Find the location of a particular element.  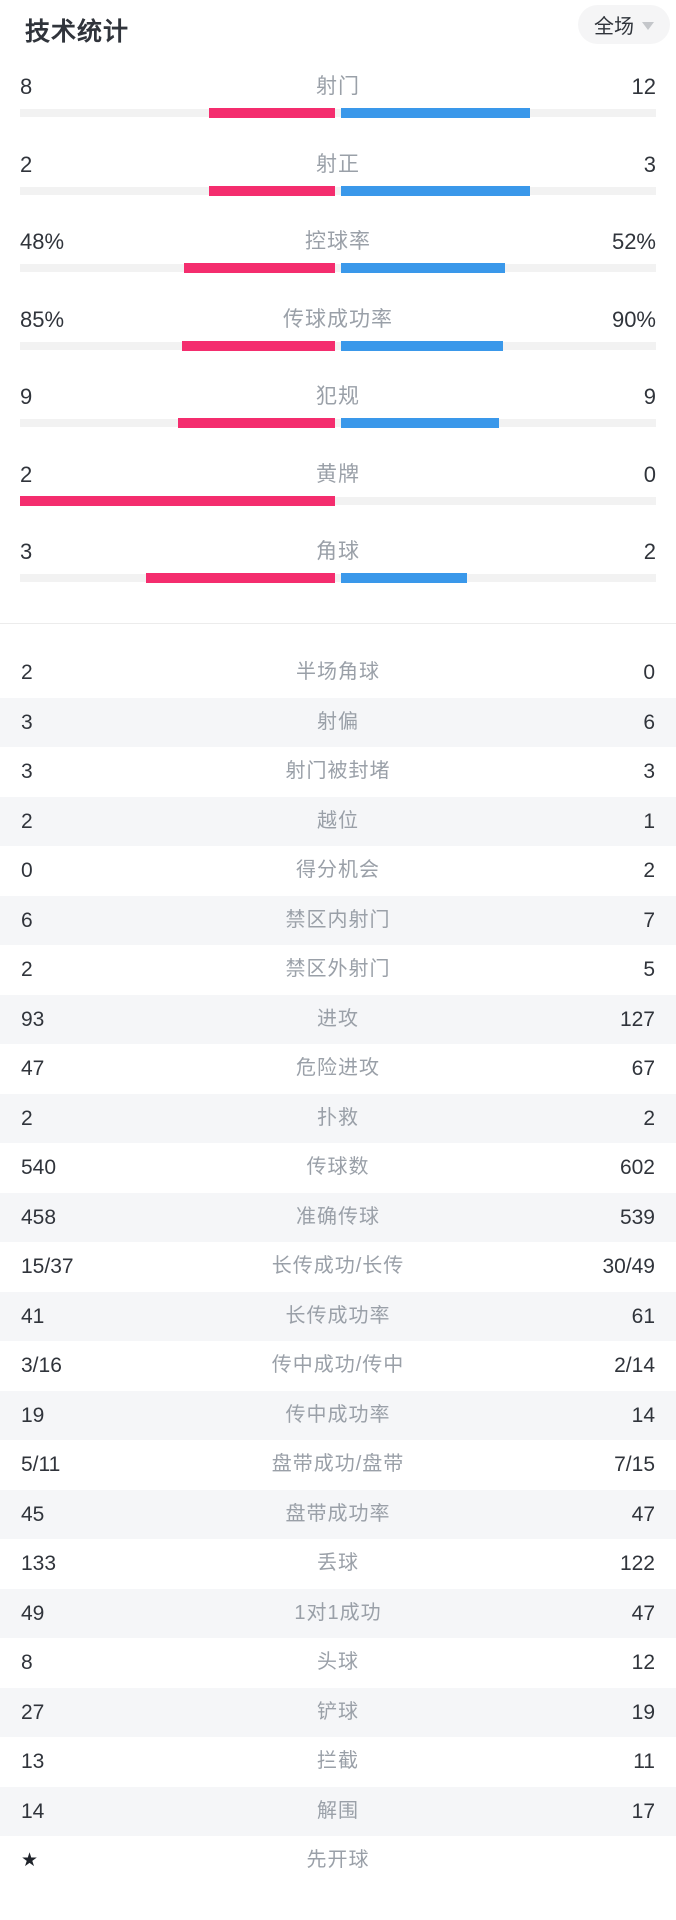

home-value: 540 is located at coordinates (39, 1167).